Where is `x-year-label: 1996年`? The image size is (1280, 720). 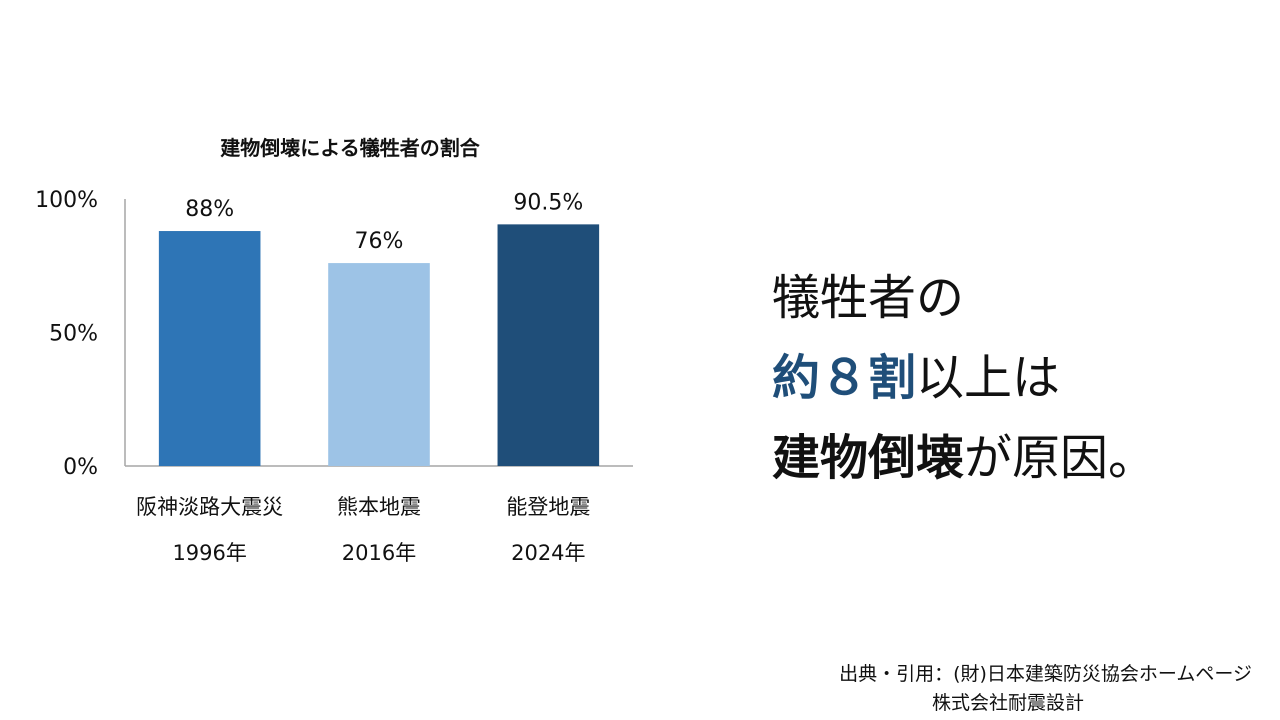
x-year-label: 1996年 is located at coordinates (209, 553).